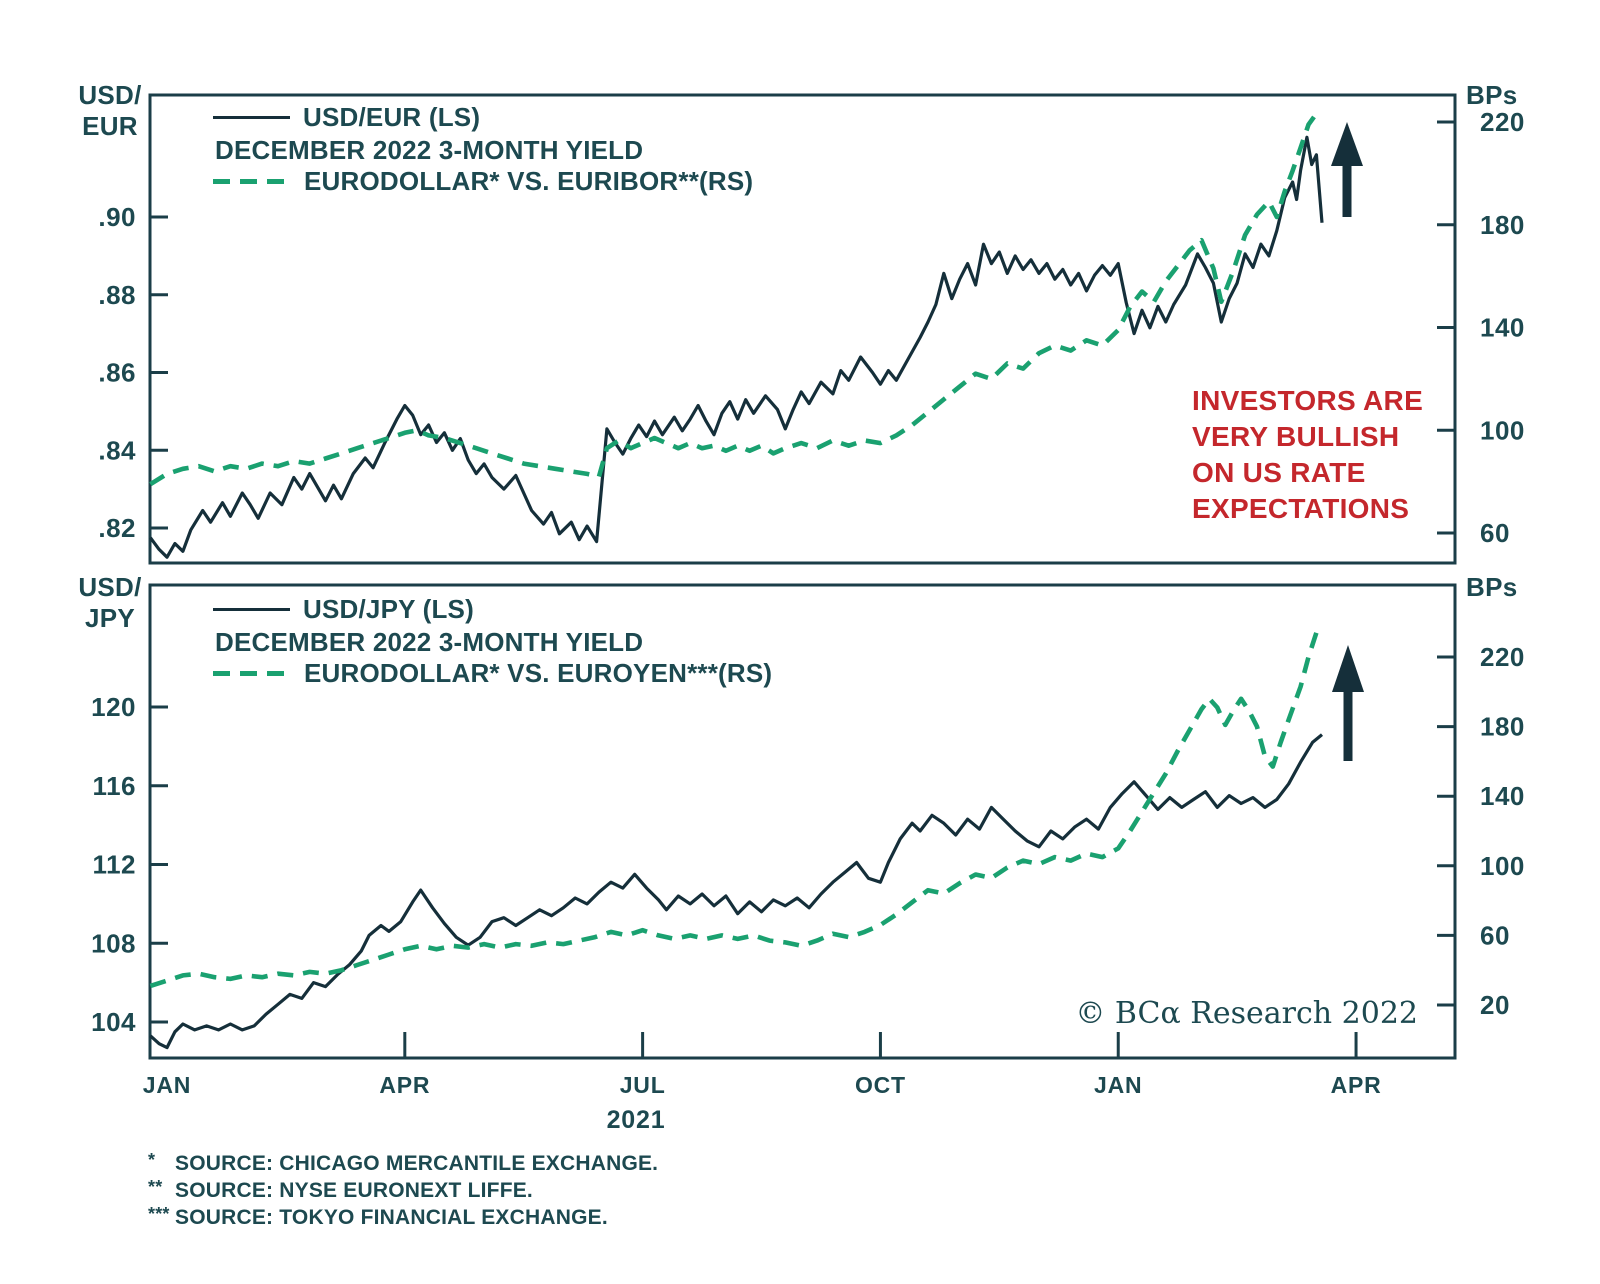 Image resolution: width=1600 pixels, height=1284 pixels. What do you see at coordinates (117, 295) in the screenshot?
I see `left-axis-tick-label: .88` at bounding box center [117, 295].